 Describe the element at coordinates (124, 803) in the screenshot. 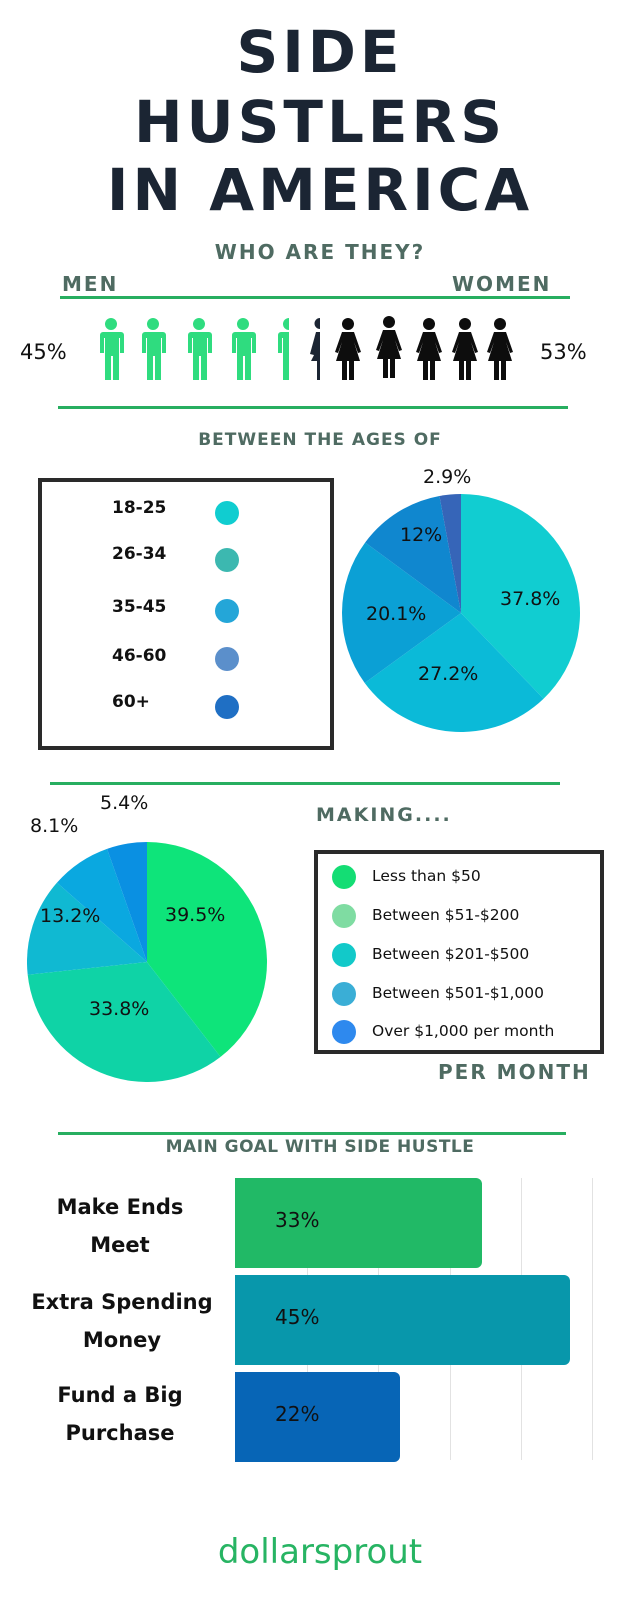

I see `income-slice-label: 5.4%` at that location.